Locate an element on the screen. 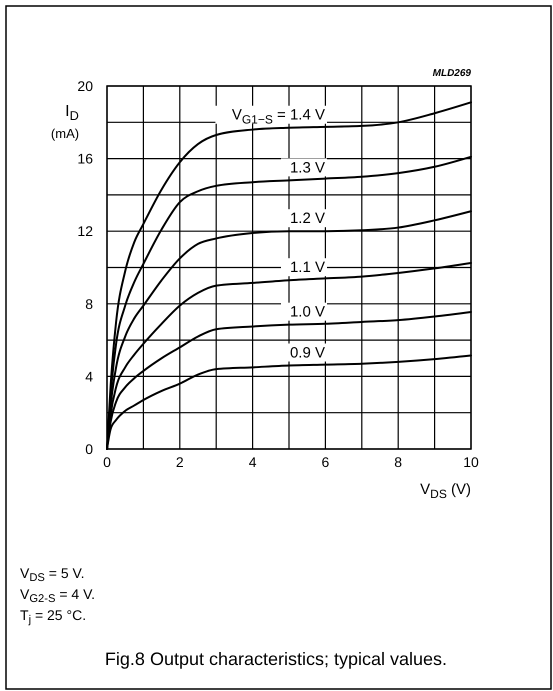  text: Fig.8 Output characteristics; typical values. is located at coordinates (276, 659).